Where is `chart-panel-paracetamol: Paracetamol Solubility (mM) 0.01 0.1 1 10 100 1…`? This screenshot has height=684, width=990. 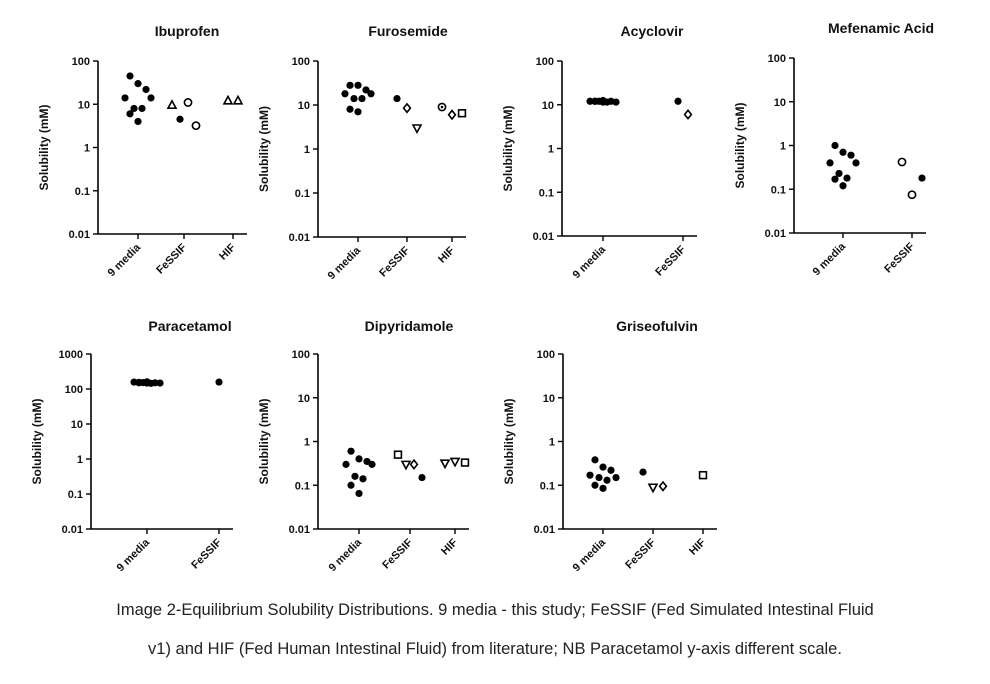
chart-panel-paracetamol: Paracetamol Solubility (mM) 0.01 0.1 1 10 100 1… is located at coordinates (131, 446).